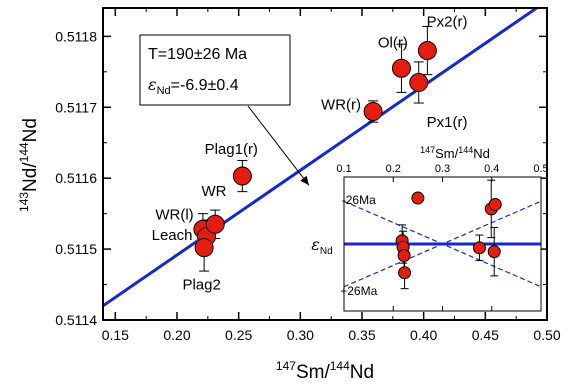 This screenshot has width=574, height=385. I want to click on inset-reference-lines, so click(442, 244).